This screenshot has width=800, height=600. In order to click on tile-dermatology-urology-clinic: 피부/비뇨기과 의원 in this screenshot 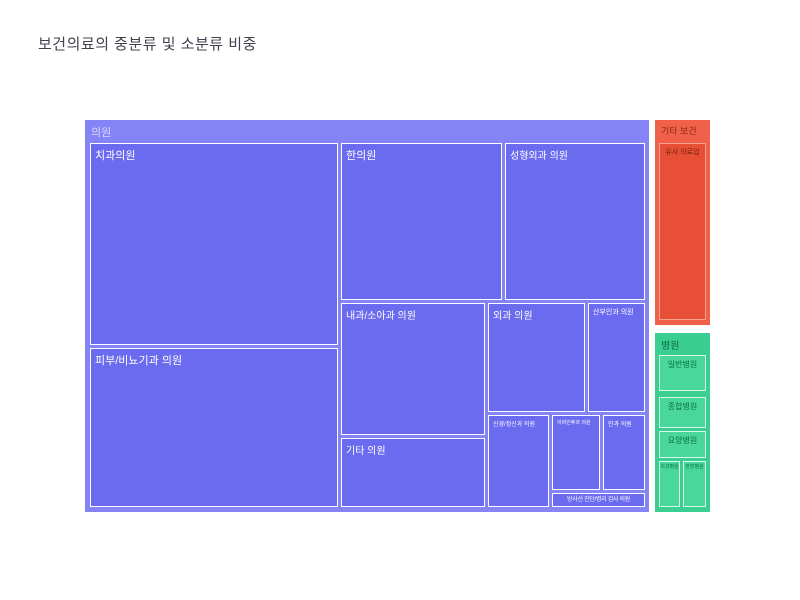, I will do `click(214, 427)`.